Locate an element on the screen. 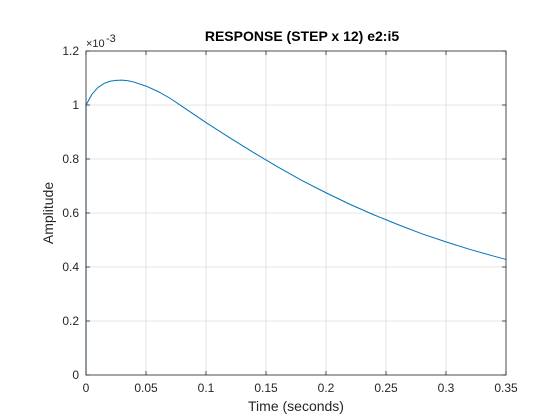 Image resolution: width=560 pixels, height=420 pixels. x-tick-label: 0.35 is located at coordinates (506, 388).